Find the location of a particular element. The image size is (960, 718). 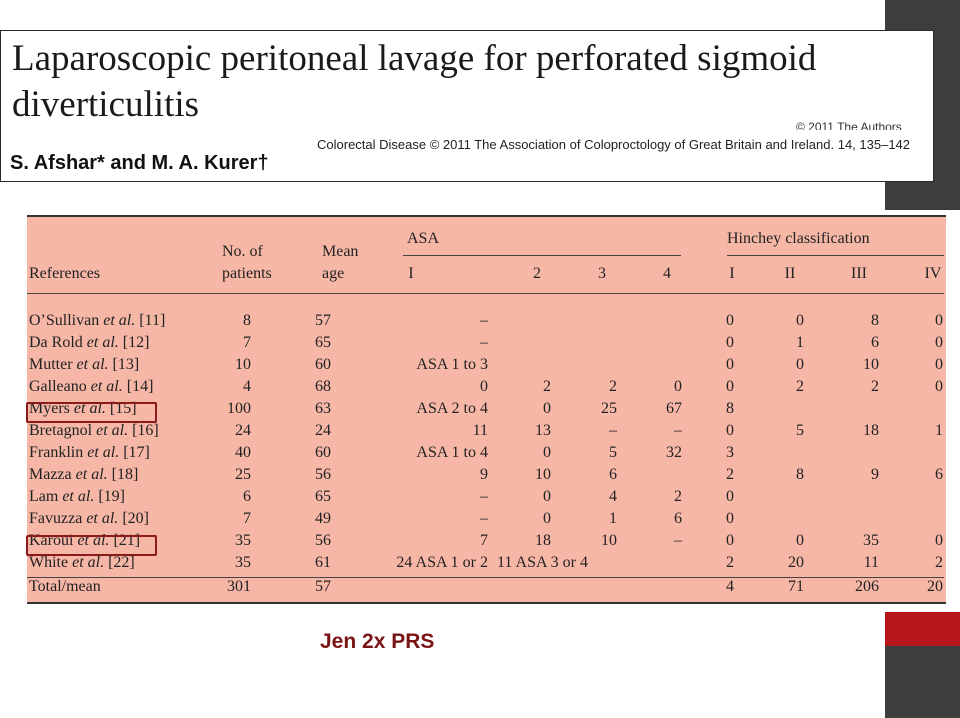

cell-n: 24 is located at coordinates (243, 430).